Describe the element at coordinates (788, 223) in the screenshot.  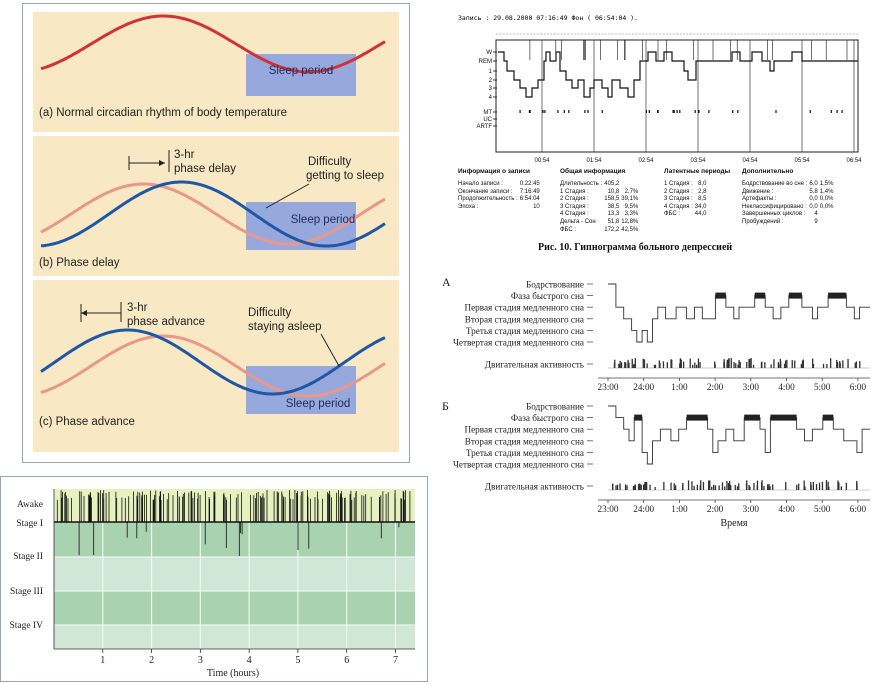
I see `info-row: Пробуждений : 9` at that location.